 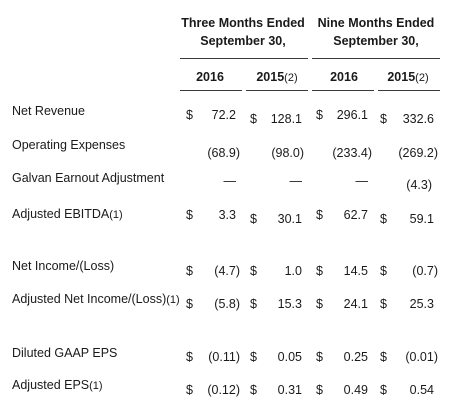 What do you see at coordinates (276, 271) in the screenshot?
I see `table-cell: $ 1.0` at bounding box center [276, 271].